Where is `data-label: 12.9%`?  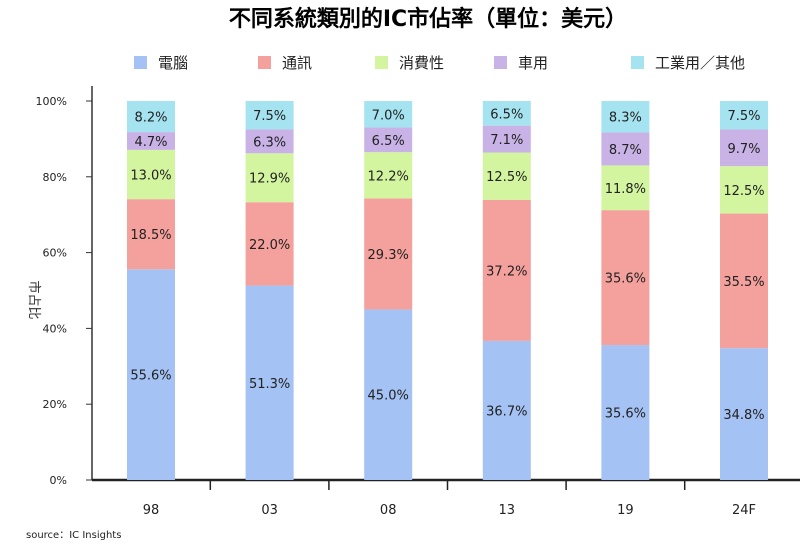
data-label: 12.9% is located at coordinates (269, 179).